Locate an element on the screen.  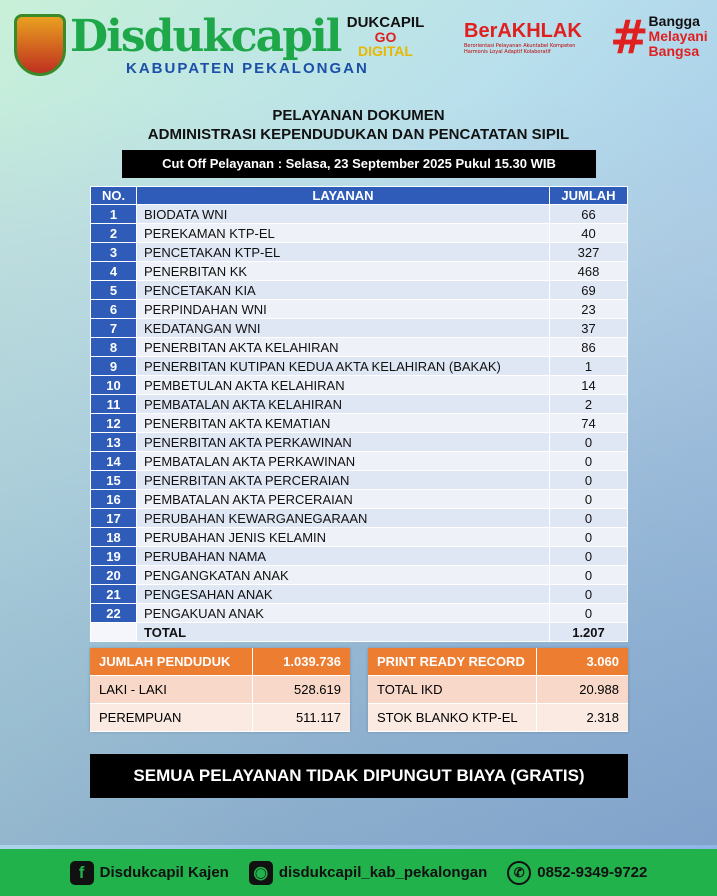
row-layanan: PENERBITAN AKTA KELAHIRAN is located at coordinates (343, 347).